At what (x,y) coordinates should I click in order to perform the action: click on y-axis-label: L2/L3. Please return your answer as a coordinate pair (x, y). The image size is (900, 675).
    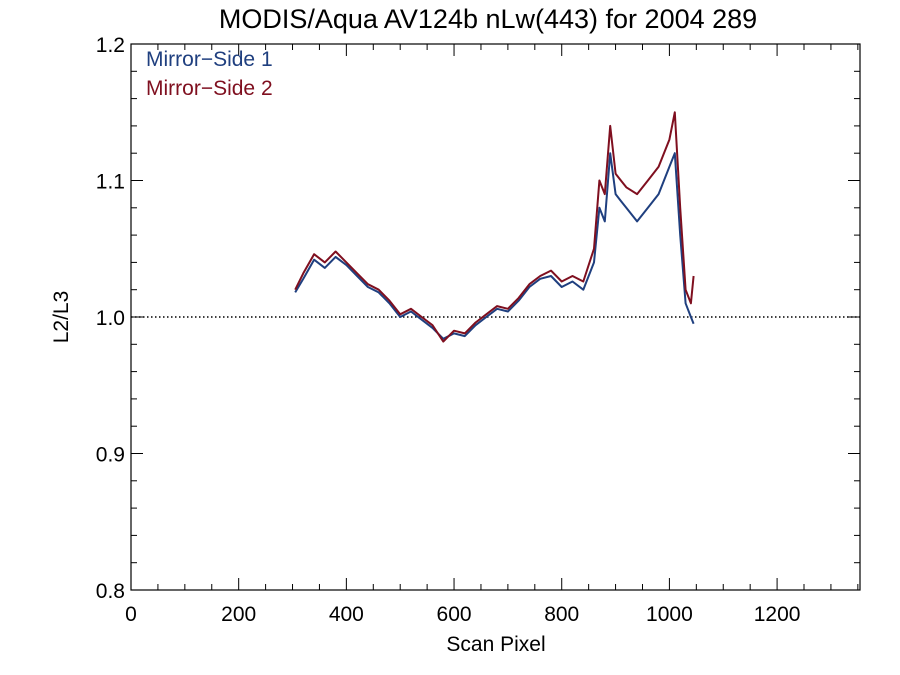
    Looking at the image, I should click on (61, 317).